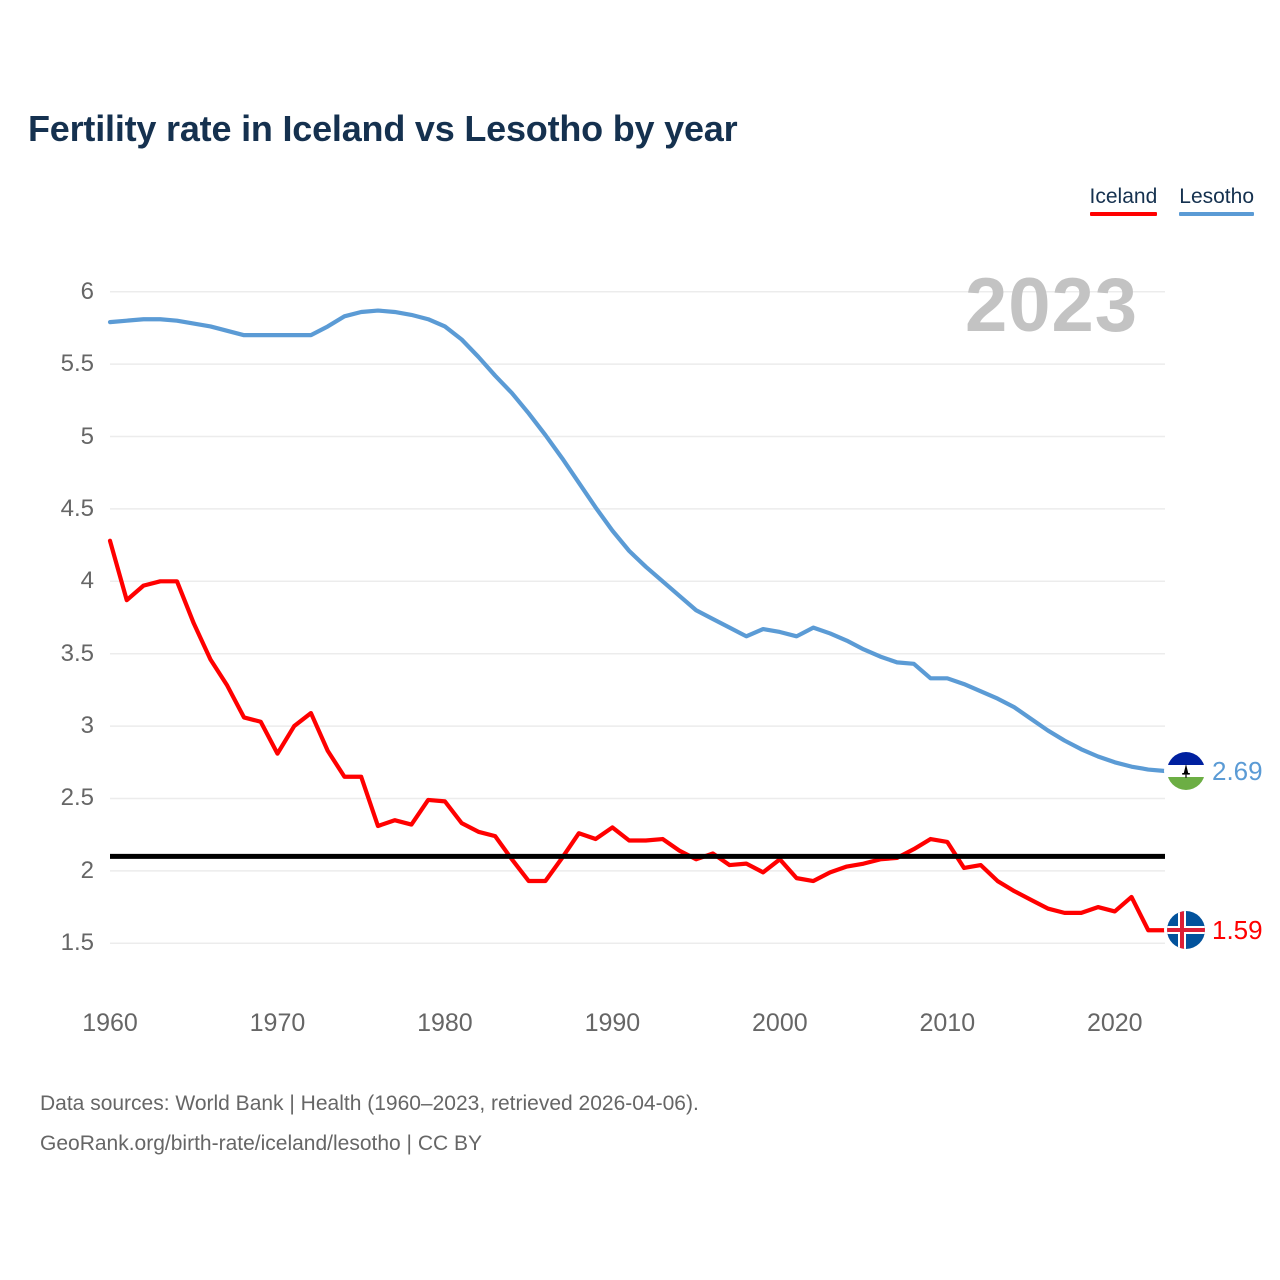 This screenshot has width=1280, height=1280. What do you see at coordinates (77, 943) in the screenshot?
I see `y-tick-label: 1.5` at bounding box center [77, 943].